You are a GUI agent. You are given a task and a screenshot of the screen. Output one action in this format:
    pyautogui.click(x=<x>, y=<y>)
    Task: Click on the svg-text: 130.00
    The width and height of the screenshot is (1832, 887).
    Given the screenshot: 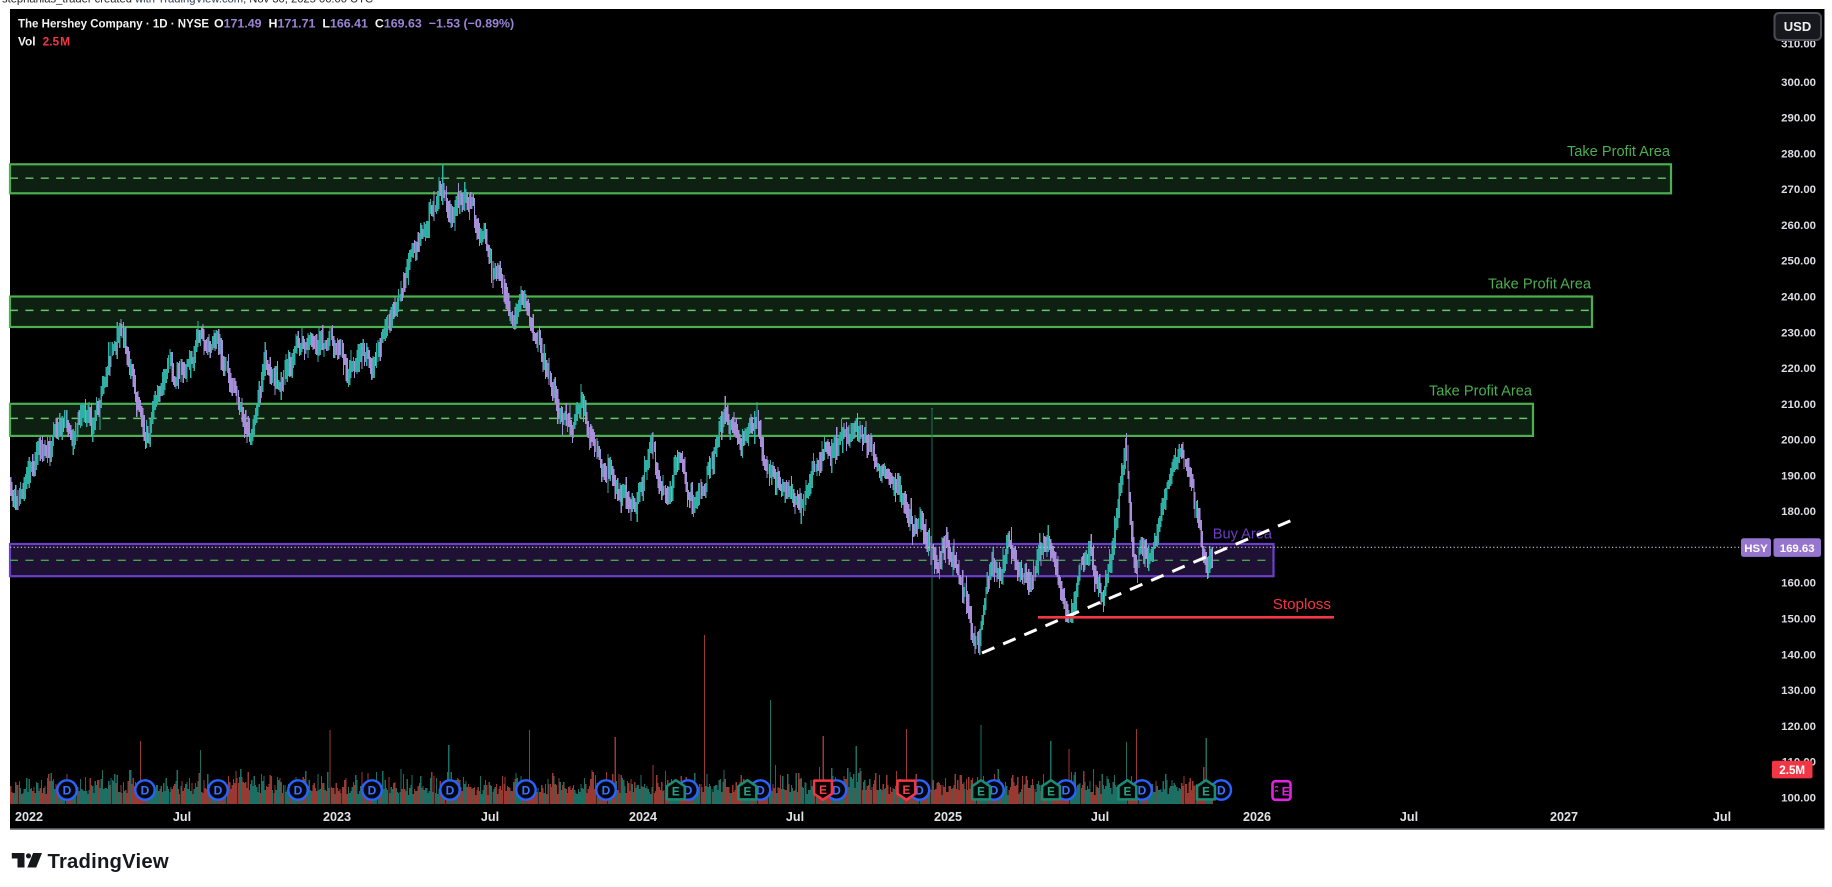 What is the action you would take?
    pyautogui.click(x=1798, y=691)
    